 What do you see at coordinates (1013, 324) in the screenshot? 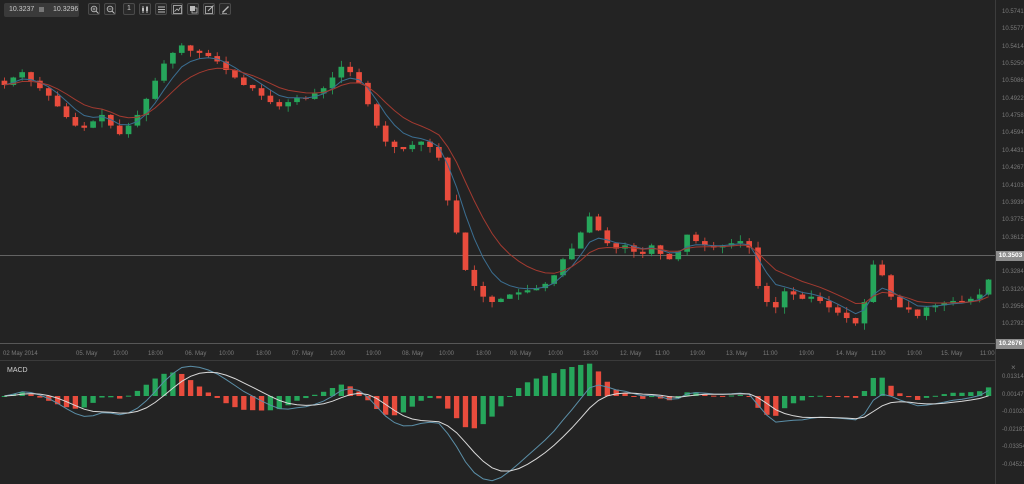
I see `price-tick-label: 10.2792` at bounding box center [1013, 324].